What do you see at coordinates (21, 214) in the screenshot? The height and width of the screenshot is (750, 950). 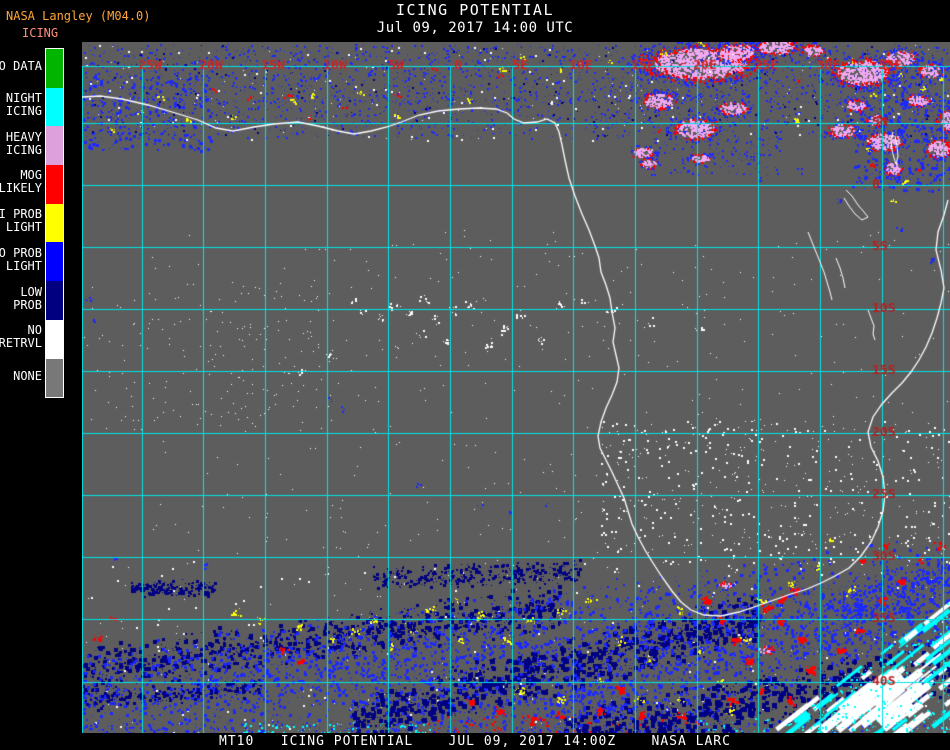 I see `legend-label-hi-prob: I PROB` at bounding box center [21, 214].